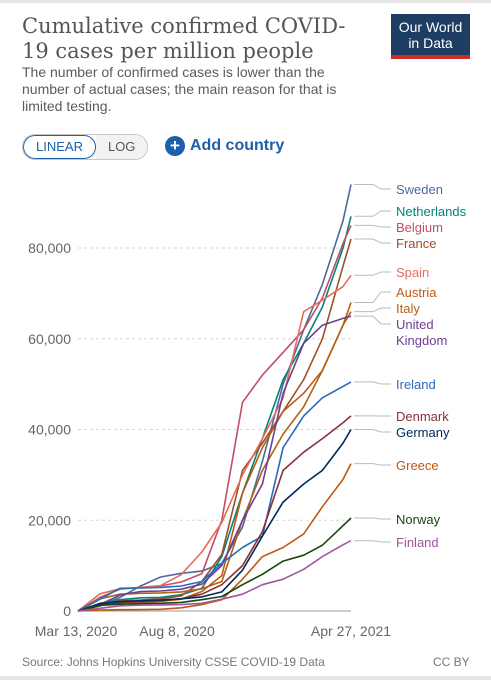 Image resolution: width=491 pixels, height=680 pixels. I want to click on series-label-finland: Finland, so click(417, 542).